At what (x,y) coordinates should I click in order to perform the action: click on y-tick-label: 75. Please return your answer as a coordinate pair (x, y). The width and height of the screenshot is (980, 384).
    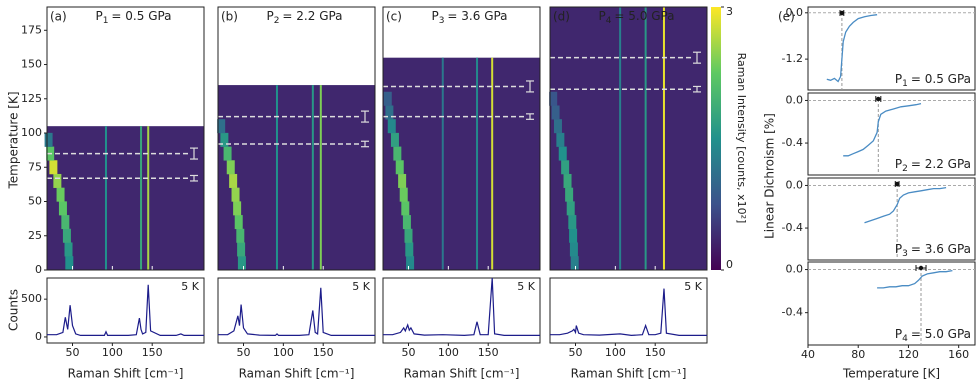
    Looking at the image, I should click on (35, 166).